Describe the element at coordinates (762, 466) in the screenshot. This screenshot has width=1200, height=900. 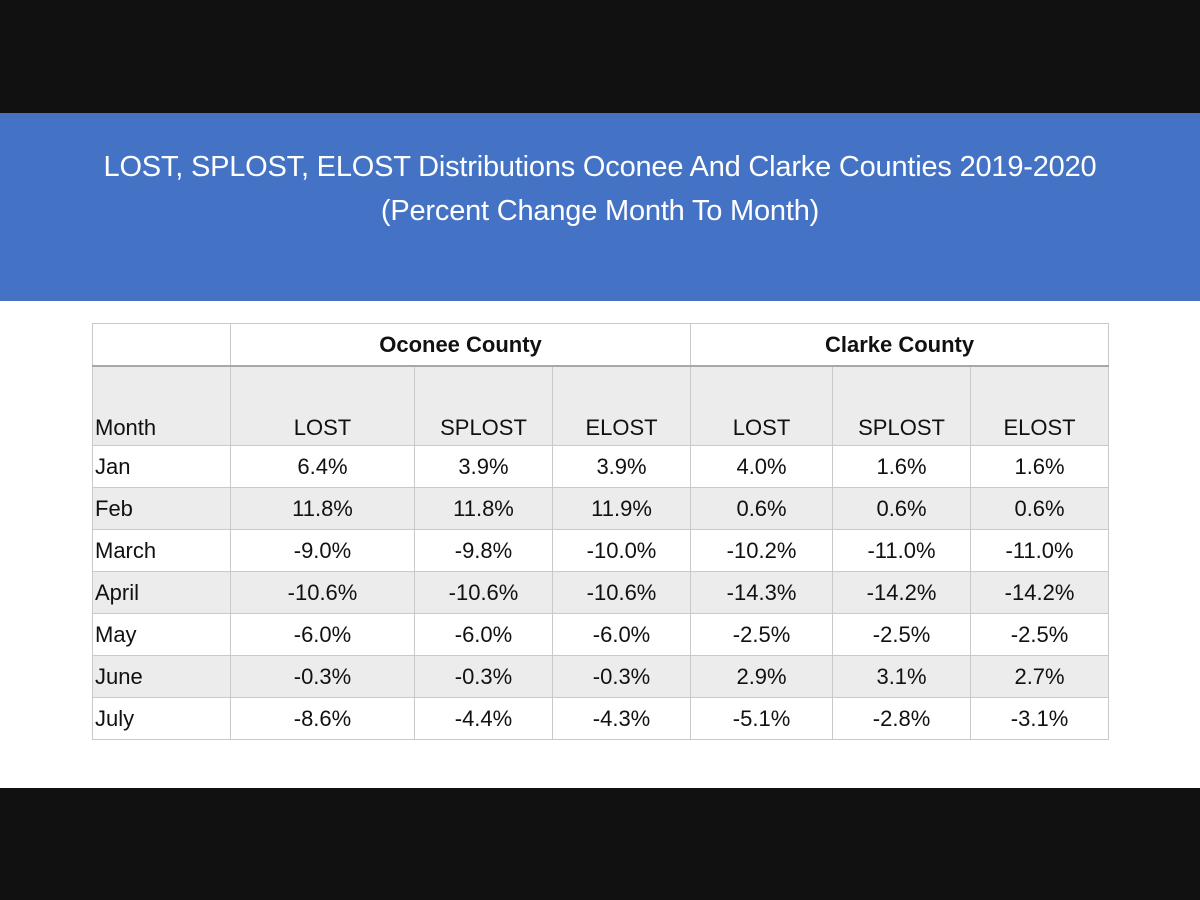
I see `value-cell: 4.0%` at that location.